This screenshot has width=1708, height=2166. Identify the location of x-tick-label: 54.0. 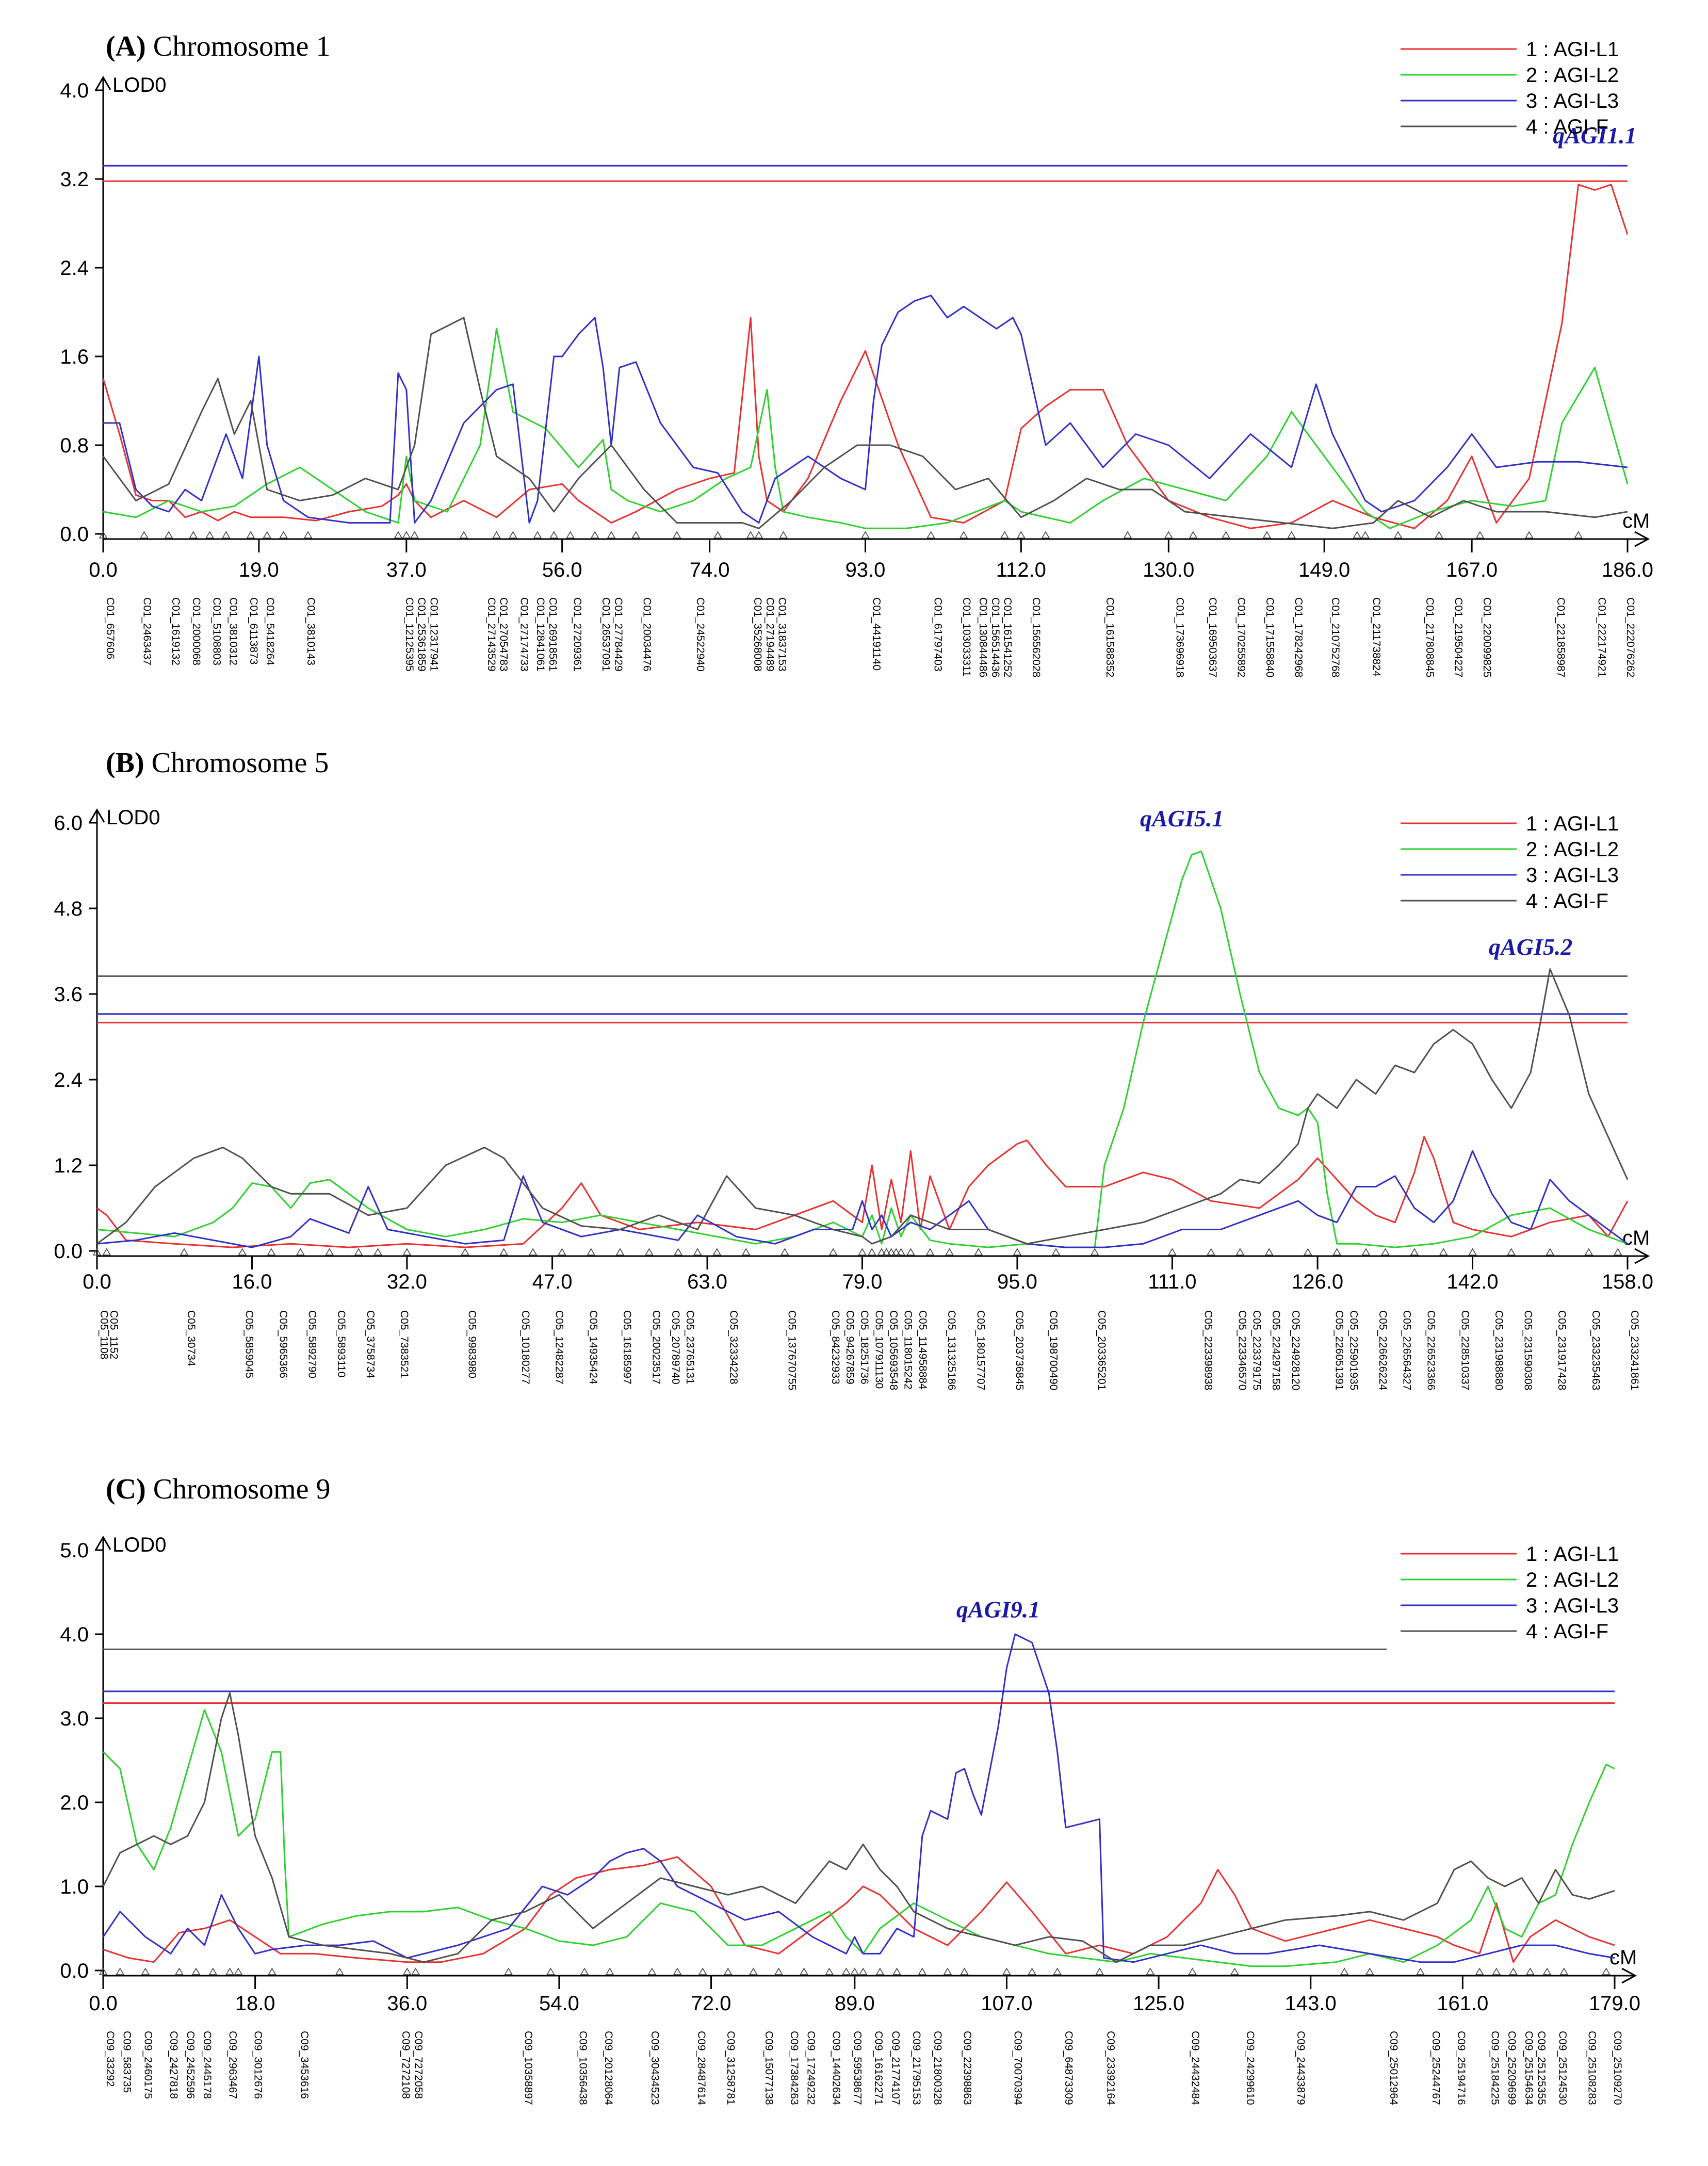
(559, 2004).